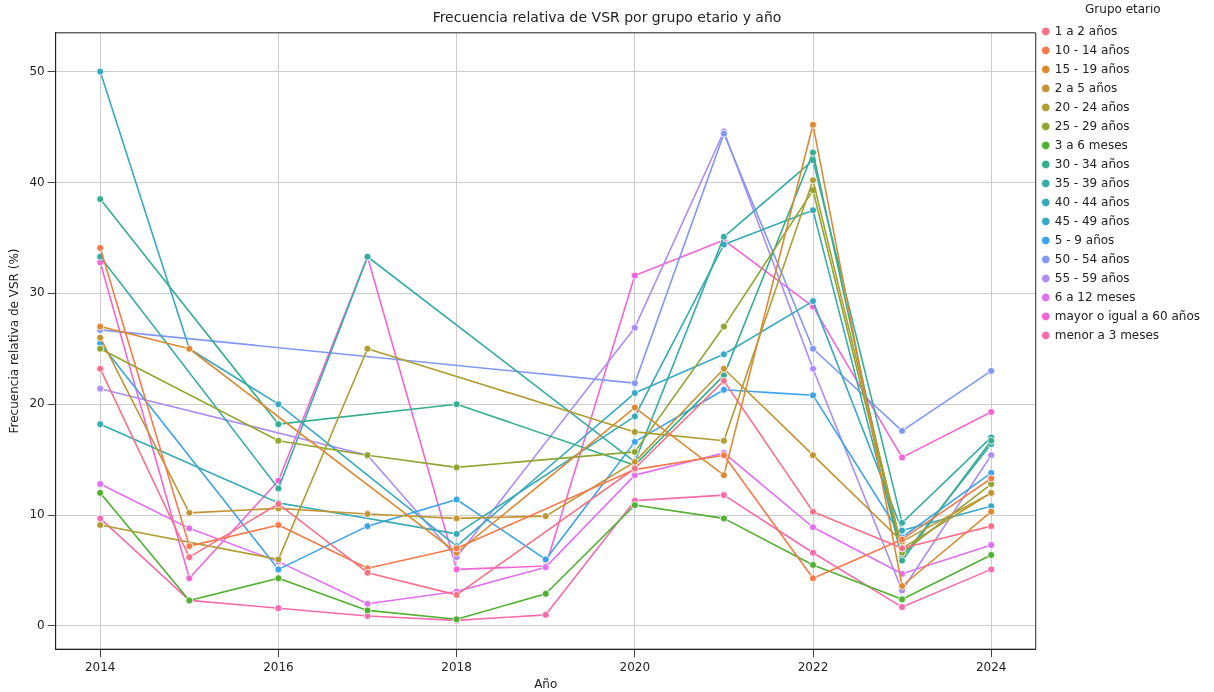 Image resolution: width=1214 pixels, height=692 pixels. What do you see at coordinates (1092, 106) in the screenshot?
I see `legend-label: 20 - 24 años` at bounding box center [1092, 106].